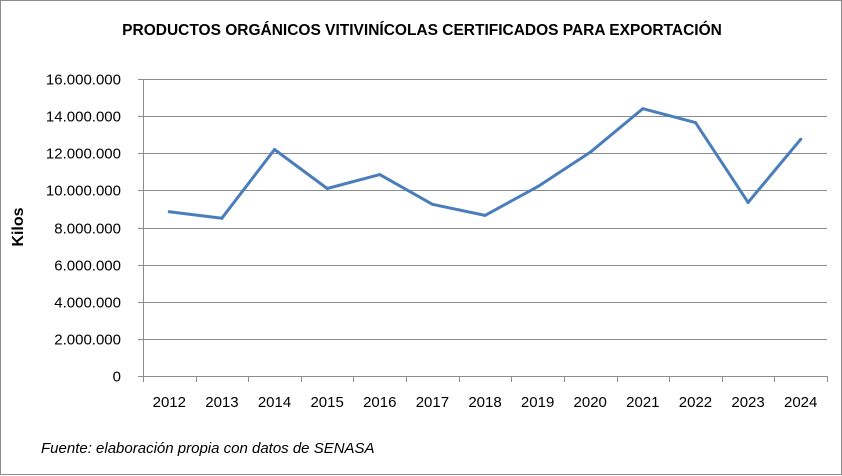 The height and width of the screenshot is (476, 842). What do you see at coordinates (590, 152) in the screenshot?
I see `data-point-2020` at bounding box center [590, 152].